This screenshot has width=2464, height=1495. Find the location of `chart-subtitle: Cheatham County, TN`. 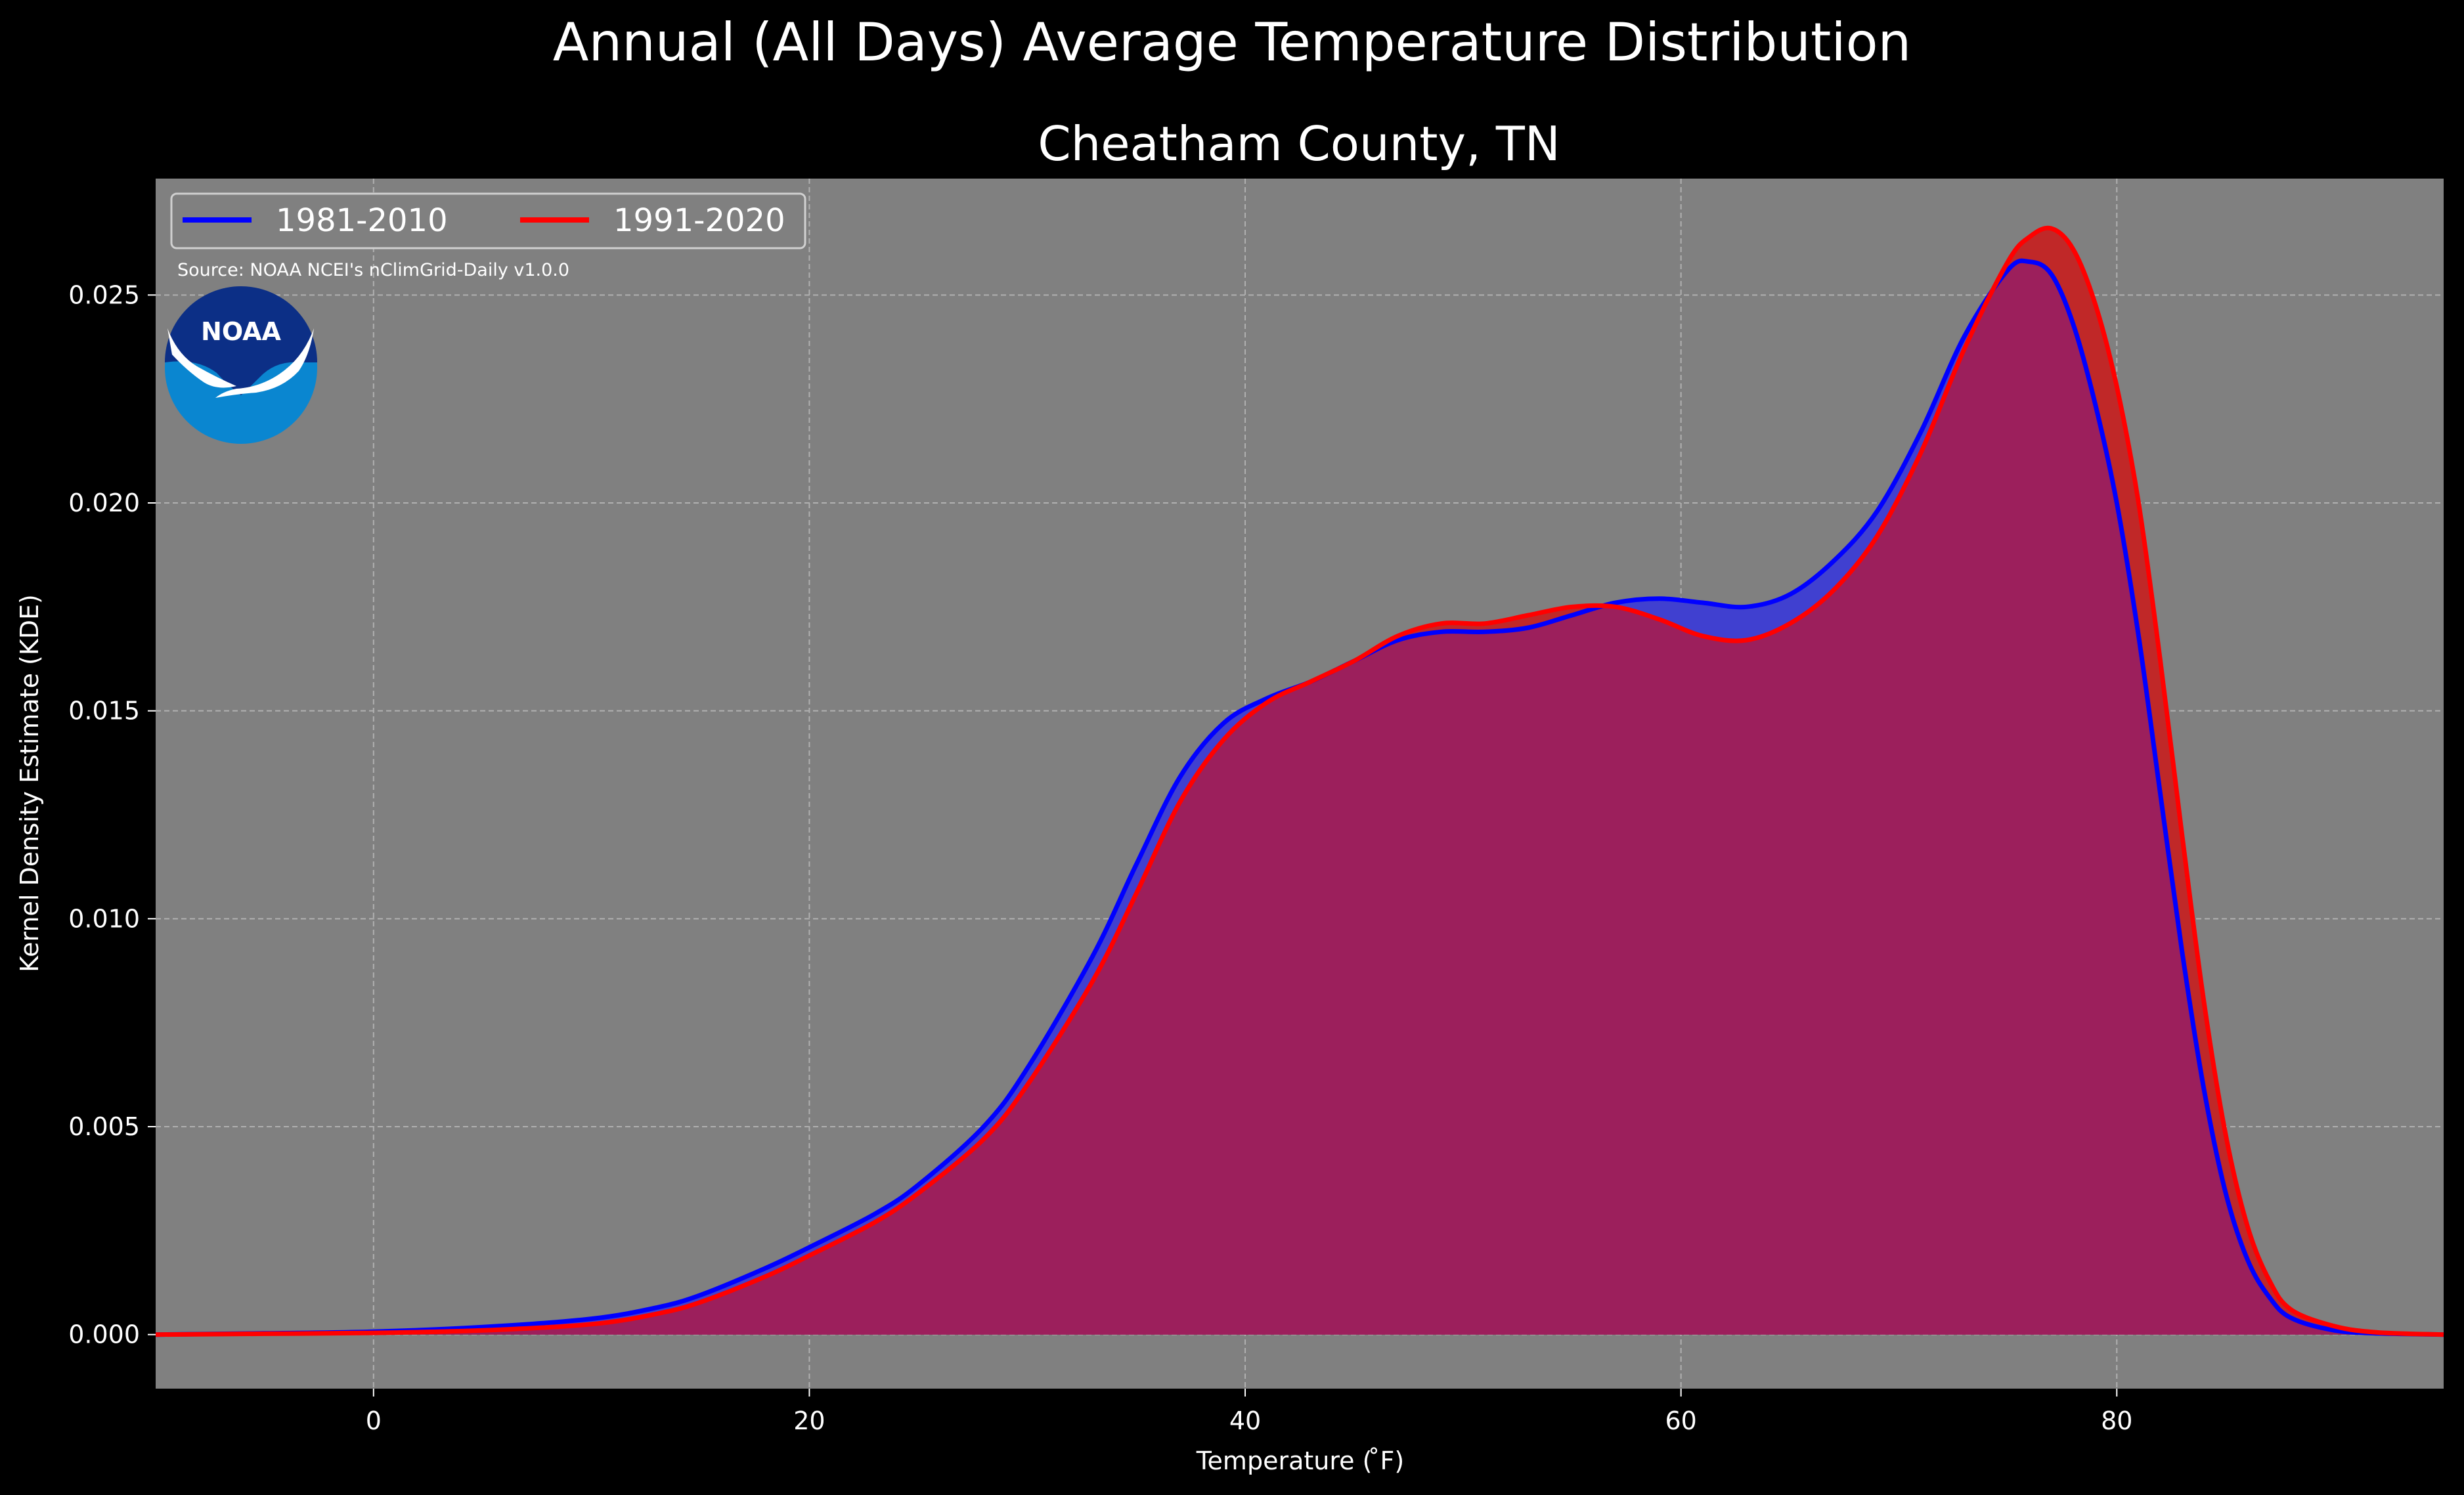

chart-subtitle: Cheatham County, TN is located at coordinates (1299, 143).